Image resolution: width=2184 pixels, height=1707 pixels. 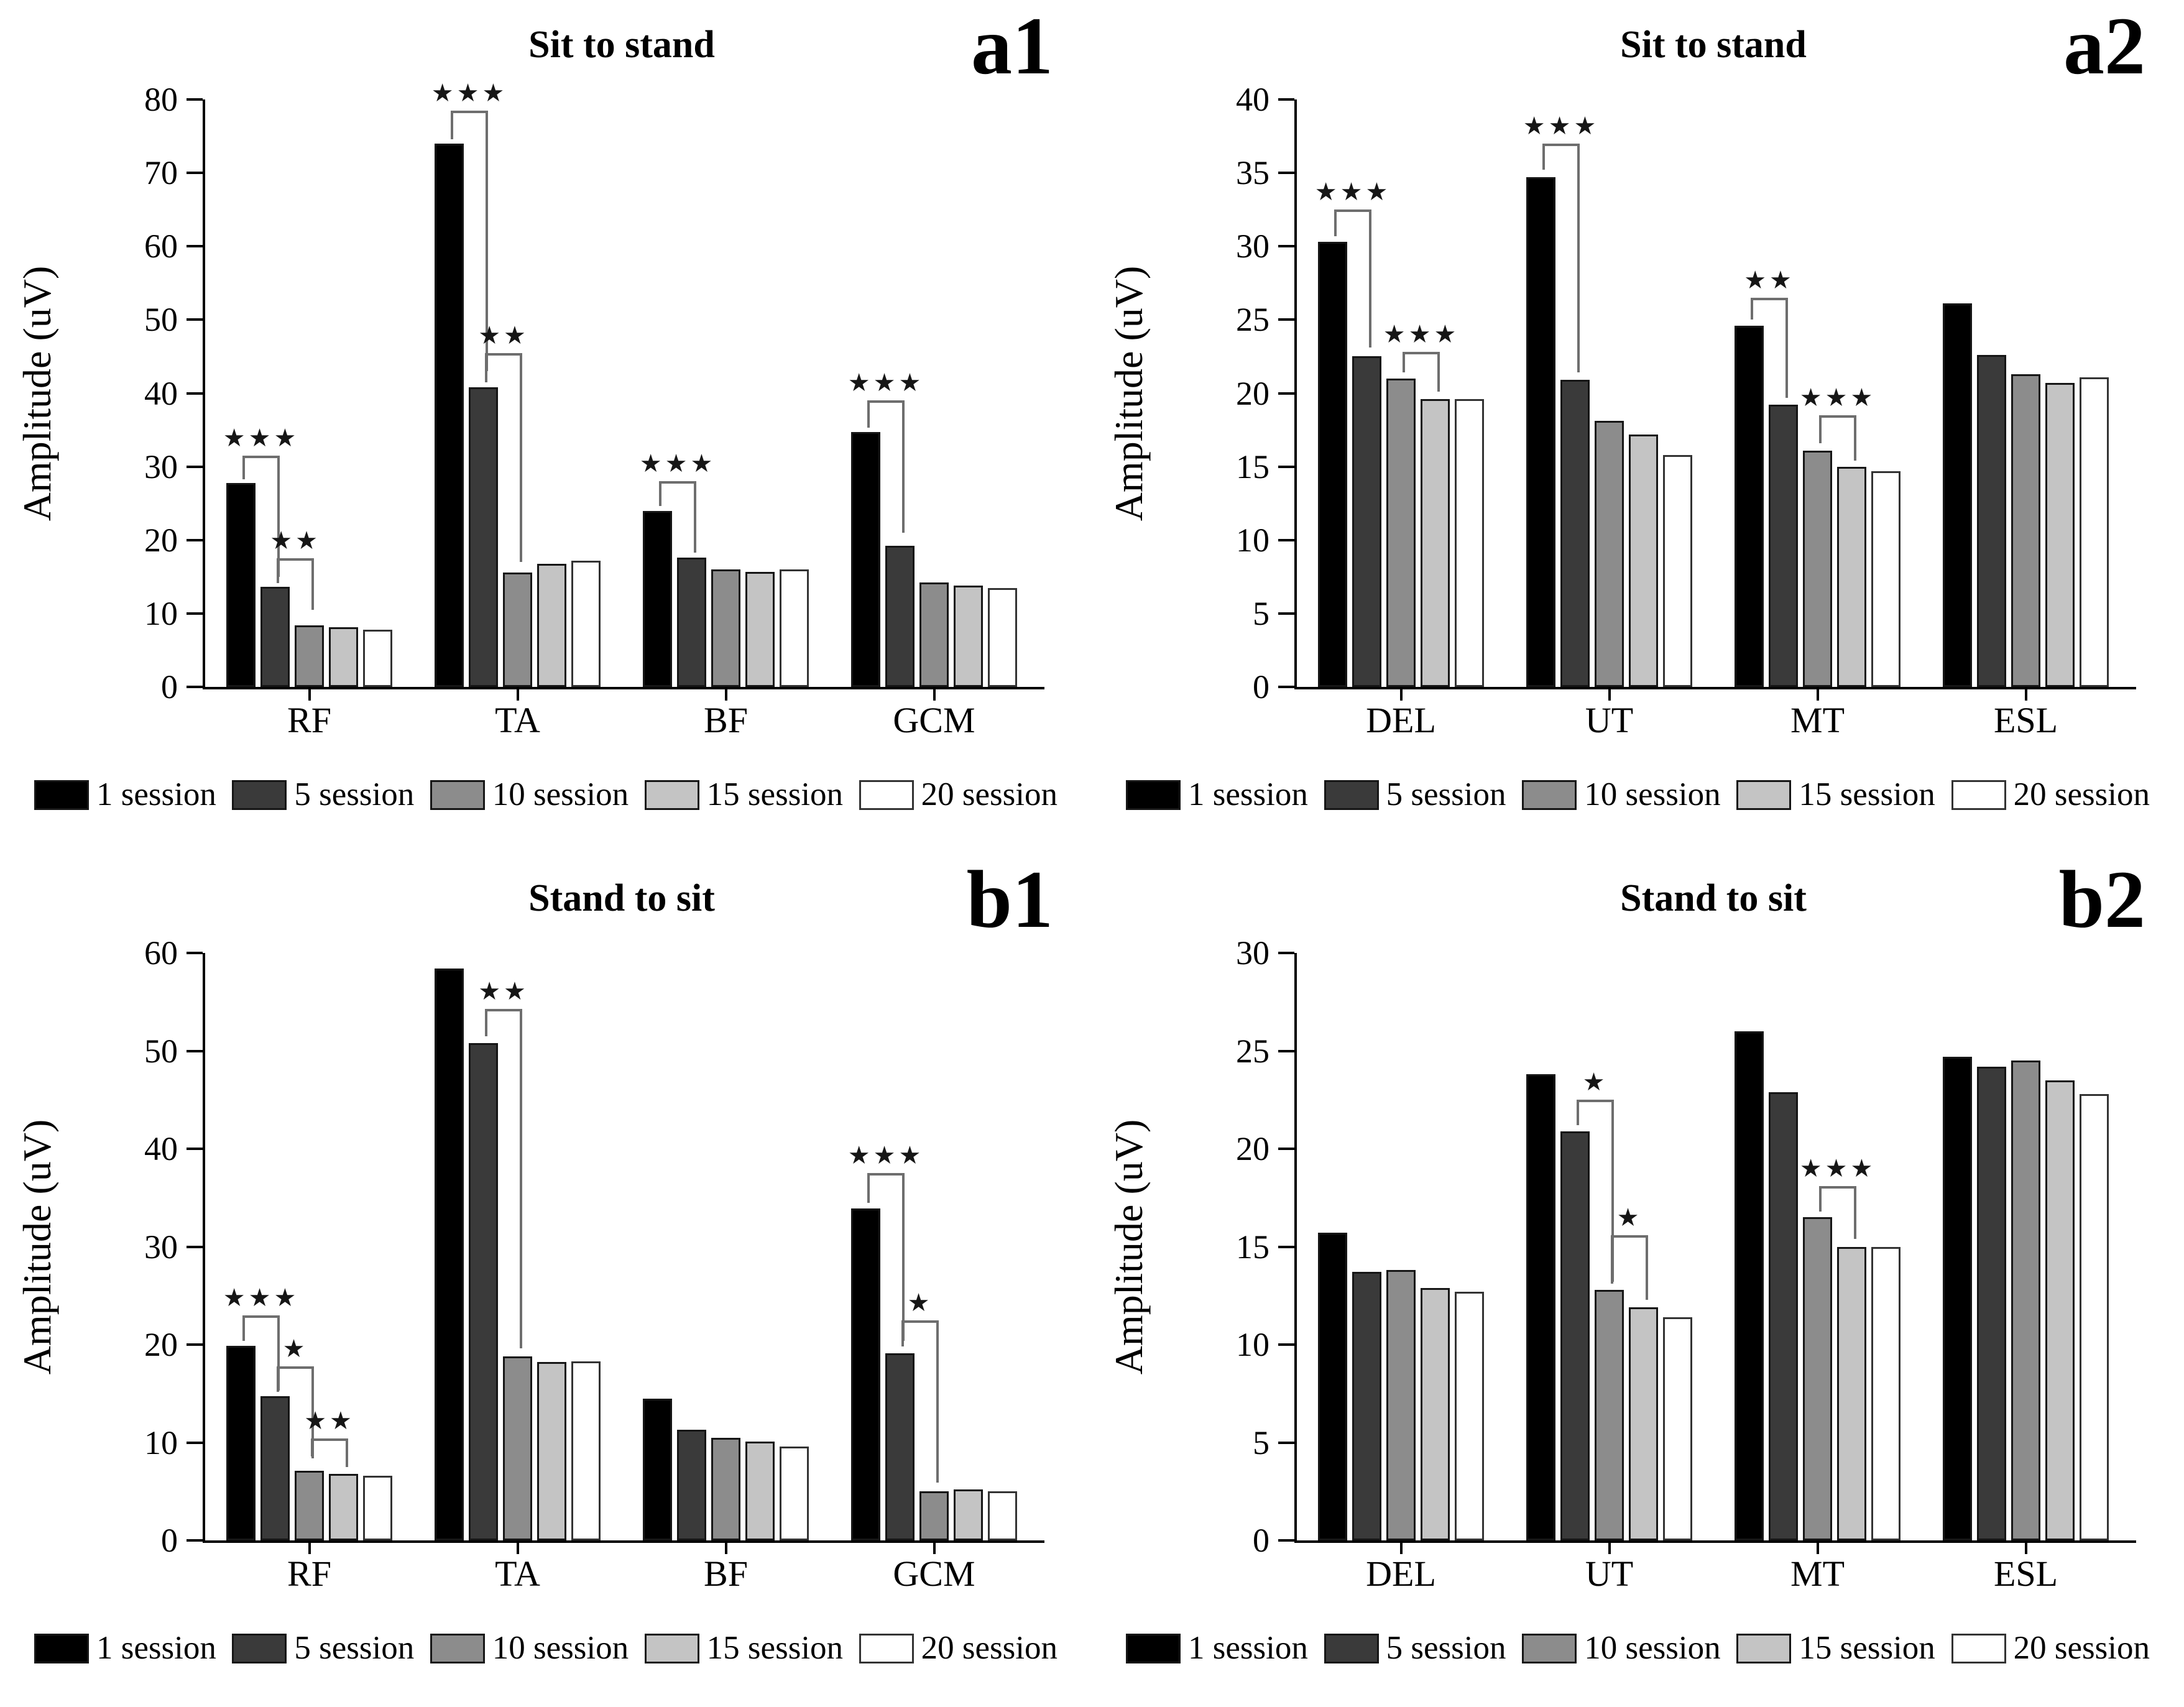 I want to click on y-tick-label: 15, so click(x=1252, y=1247).